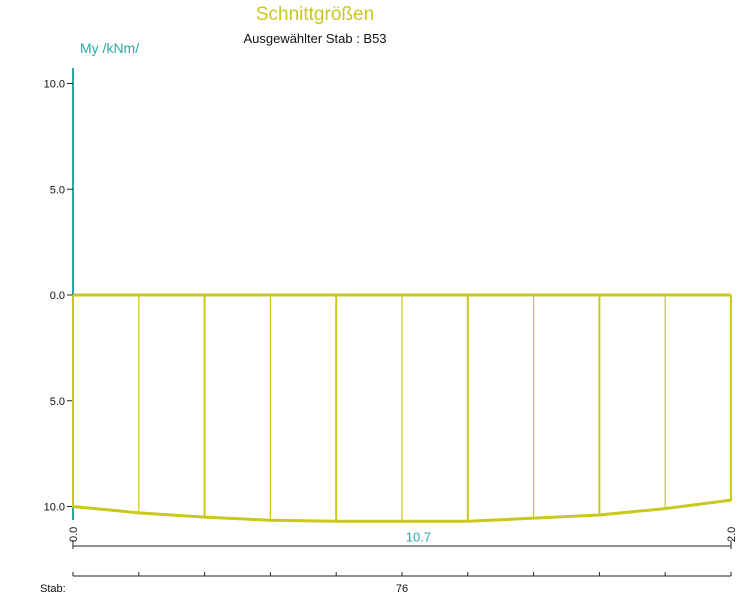 This screenshot has width=742, height=598. Describe the element at coordinates (57, 296) in the screenshot. I see `y-tick-label: 0.0` at that location.